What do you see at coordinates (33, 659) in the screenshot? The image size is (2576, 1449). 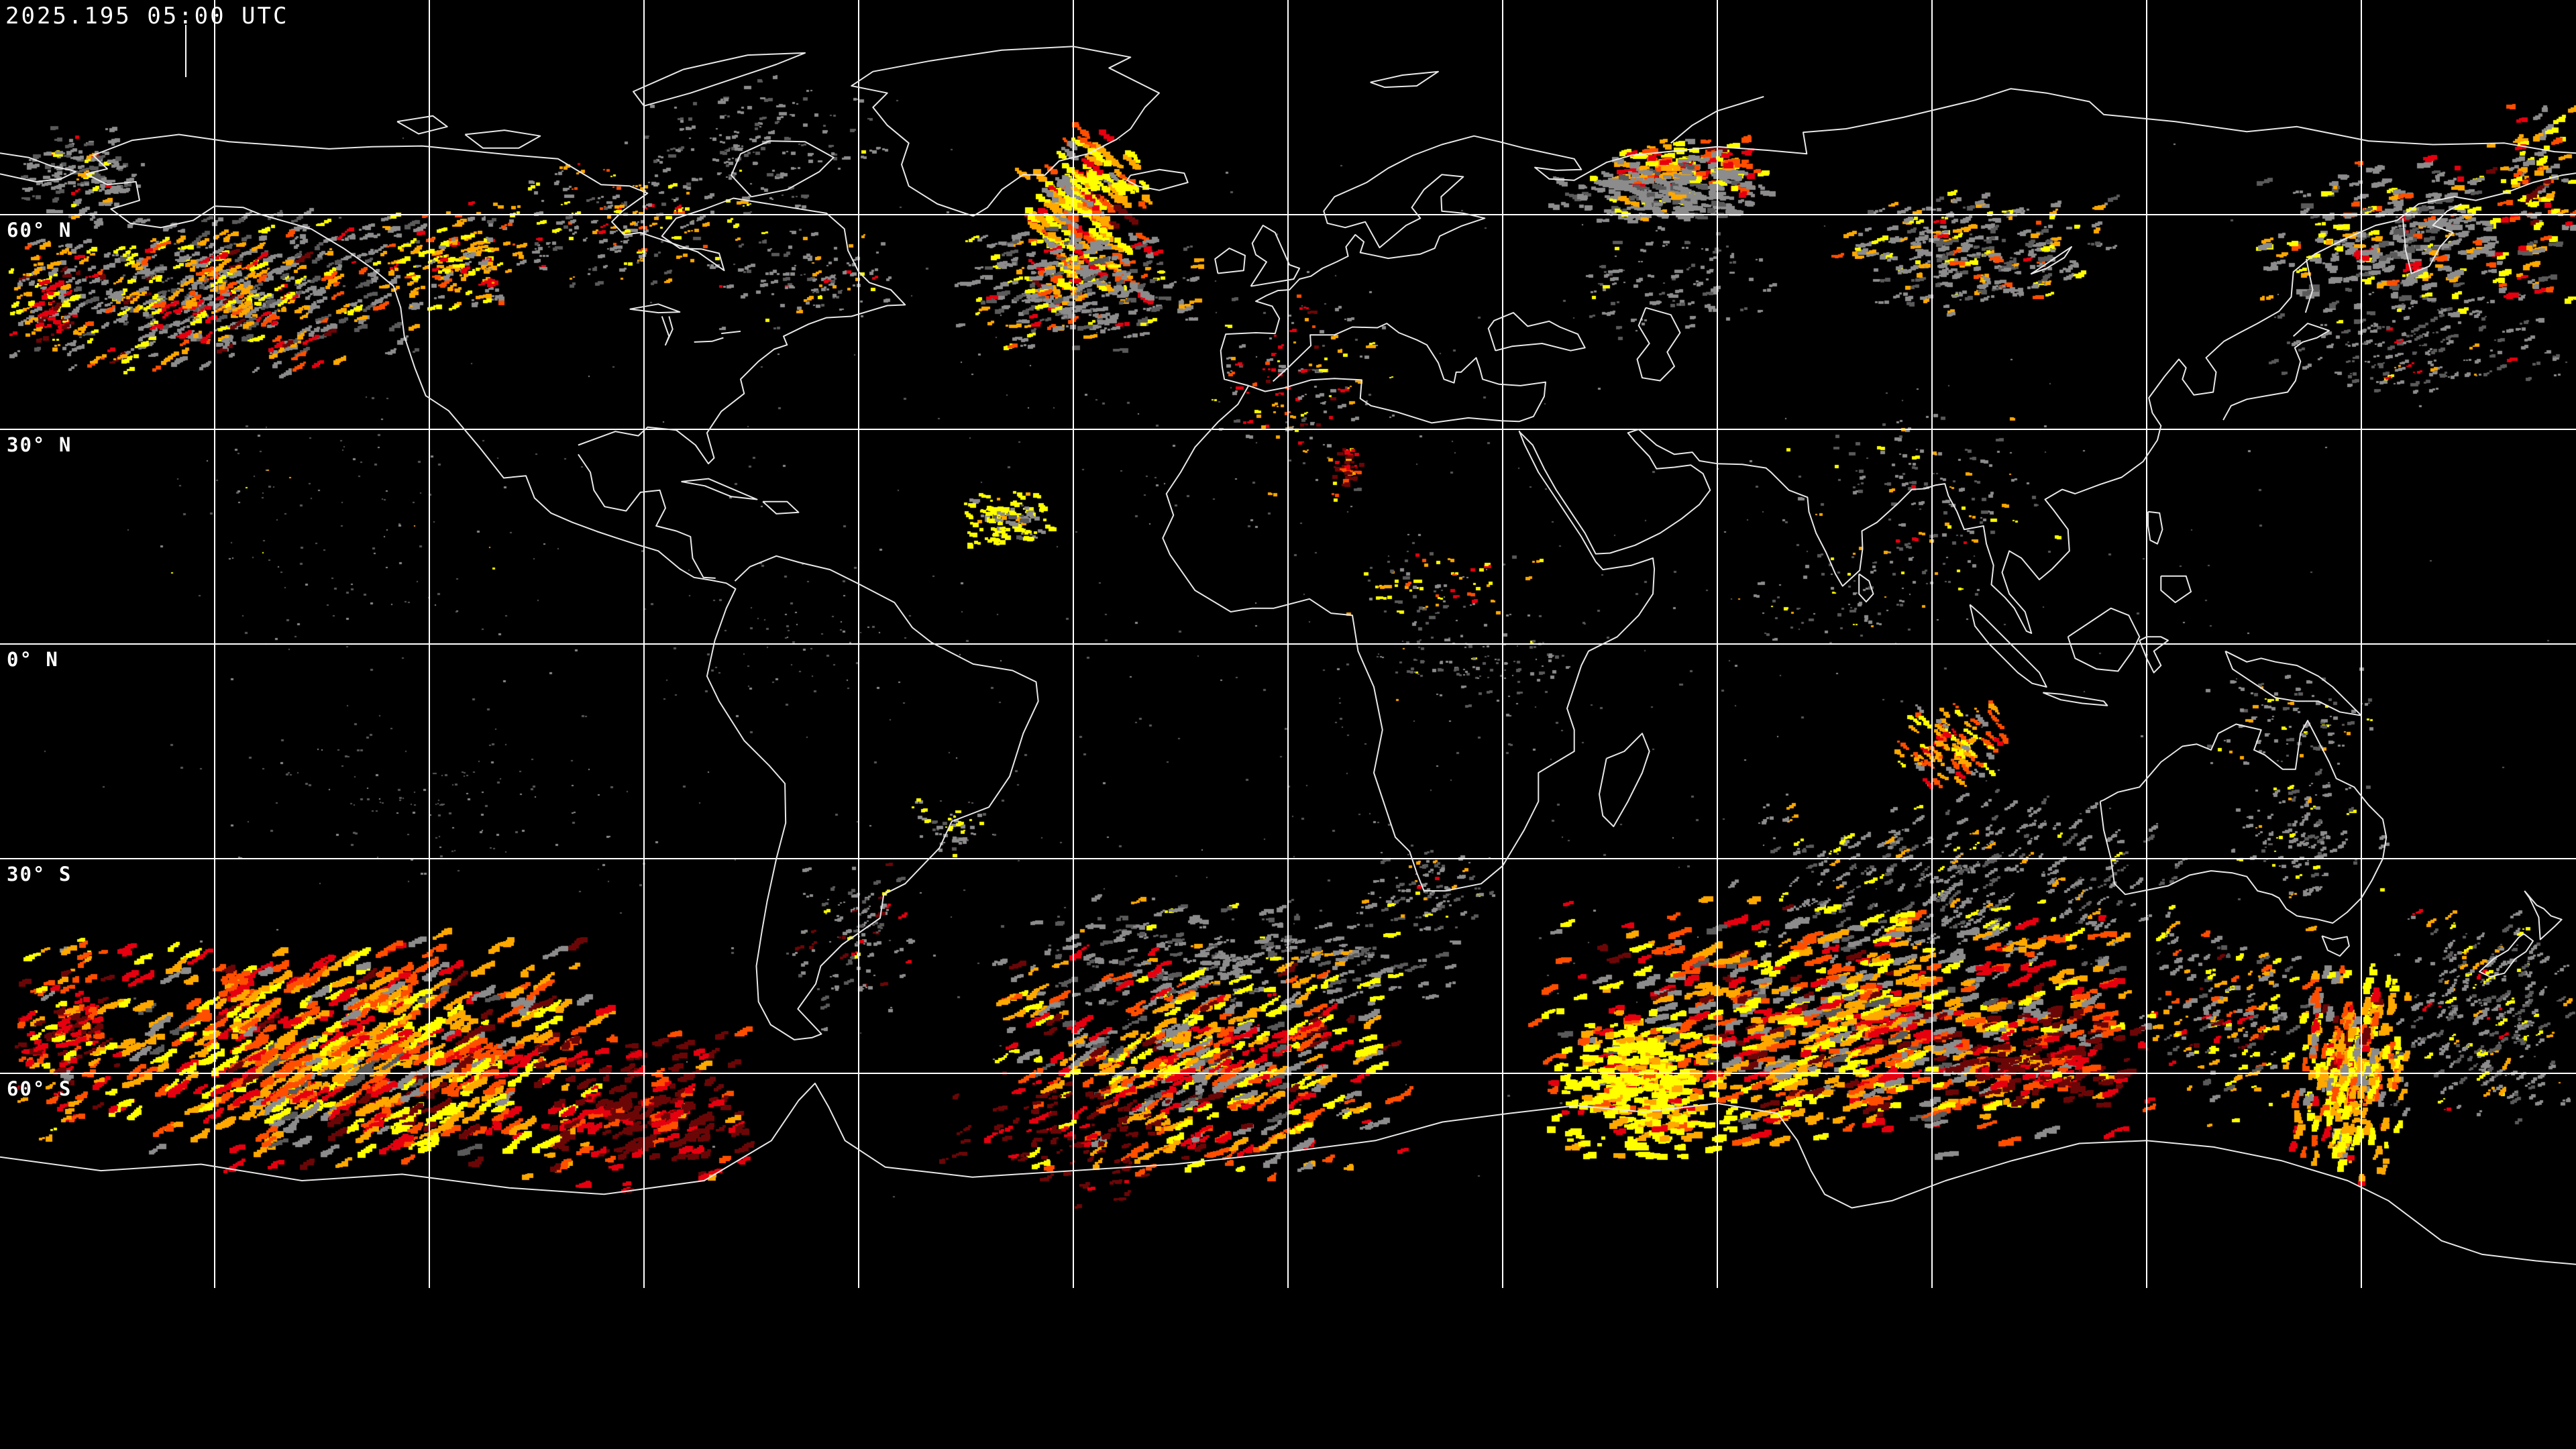 I see `latitude-label-0n: 0° N` at bounding box center [33, 659].